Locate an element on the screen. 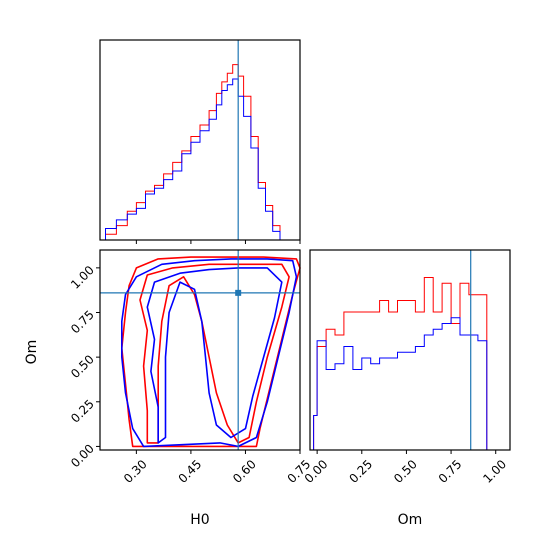  om-hist-xtick-label-2: 0.50 is located at coordinates (405, 471).